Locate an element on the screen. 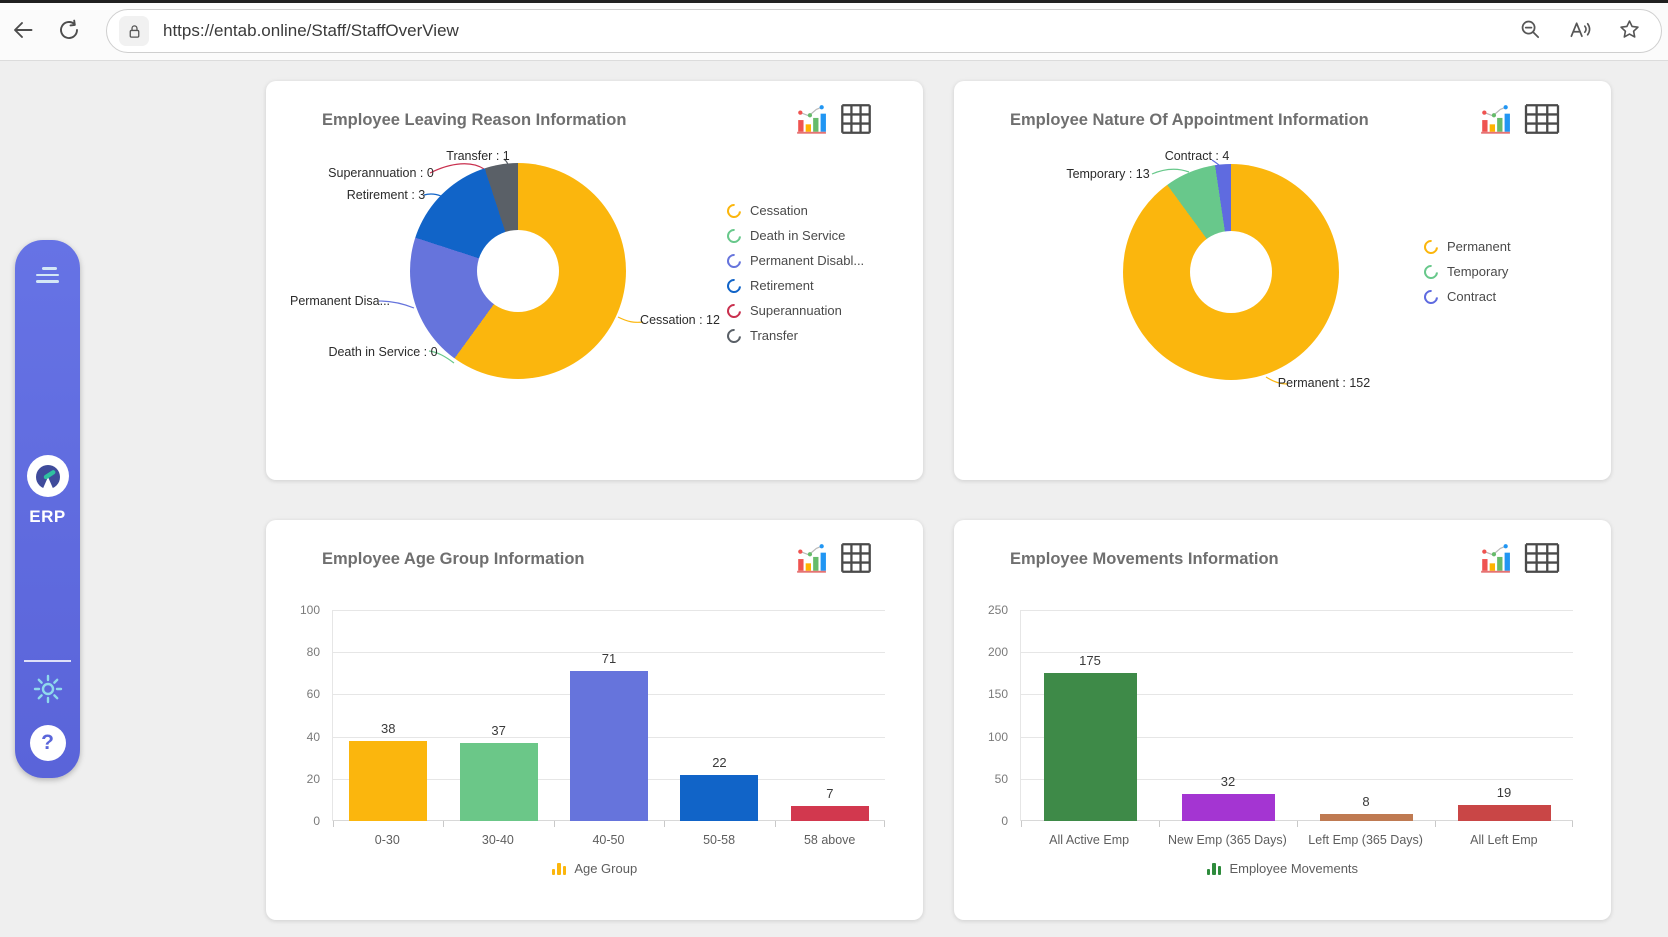 This screenshot has width=1668, height=937. legend-item-permanent: Permanent is located at coordinates (1466, 246).